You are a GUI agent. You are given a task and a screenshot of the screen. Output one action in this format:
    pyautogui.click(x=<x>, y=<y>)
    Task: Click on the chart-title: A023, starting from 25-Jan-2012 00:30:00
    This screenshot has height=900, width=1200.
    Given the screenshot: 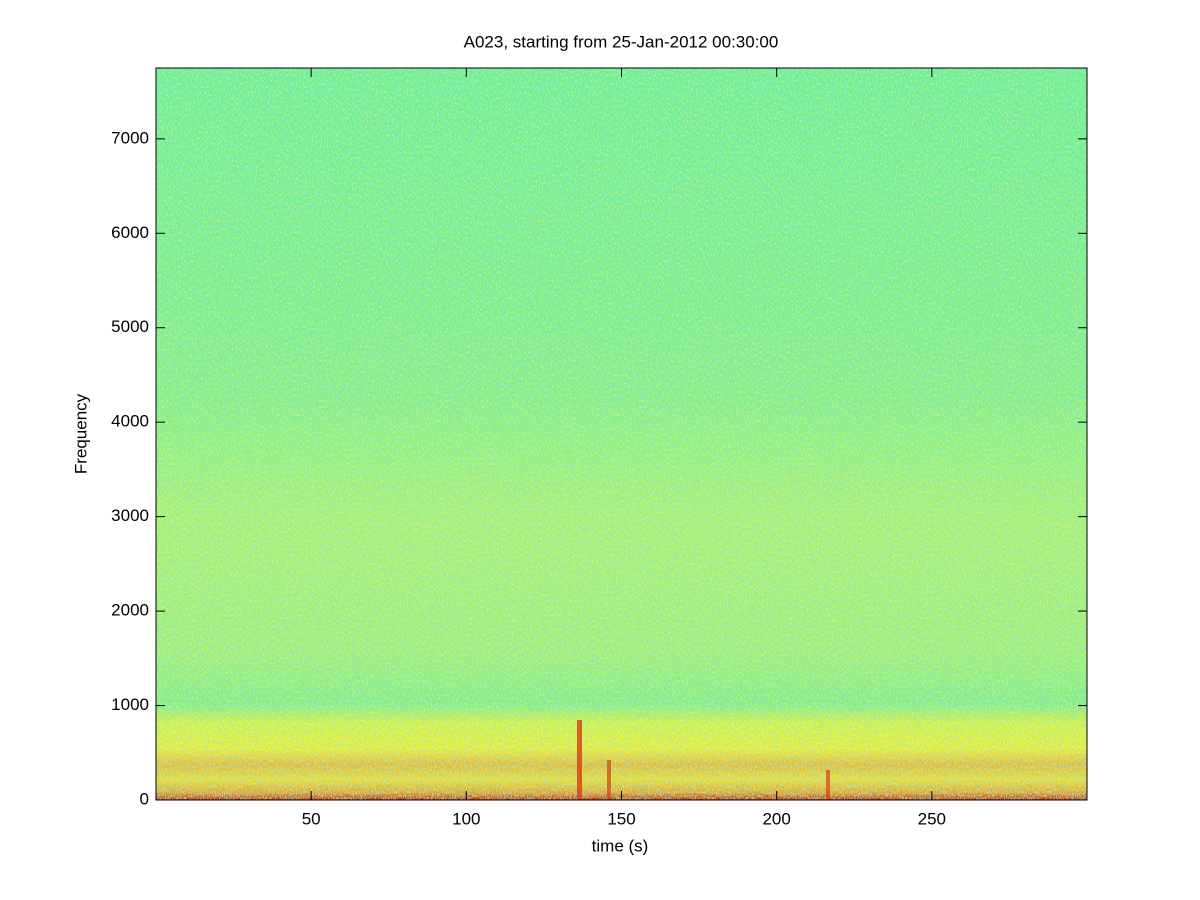 What is the action you would take?
    pyautogui.click(x=621, y=41)
    